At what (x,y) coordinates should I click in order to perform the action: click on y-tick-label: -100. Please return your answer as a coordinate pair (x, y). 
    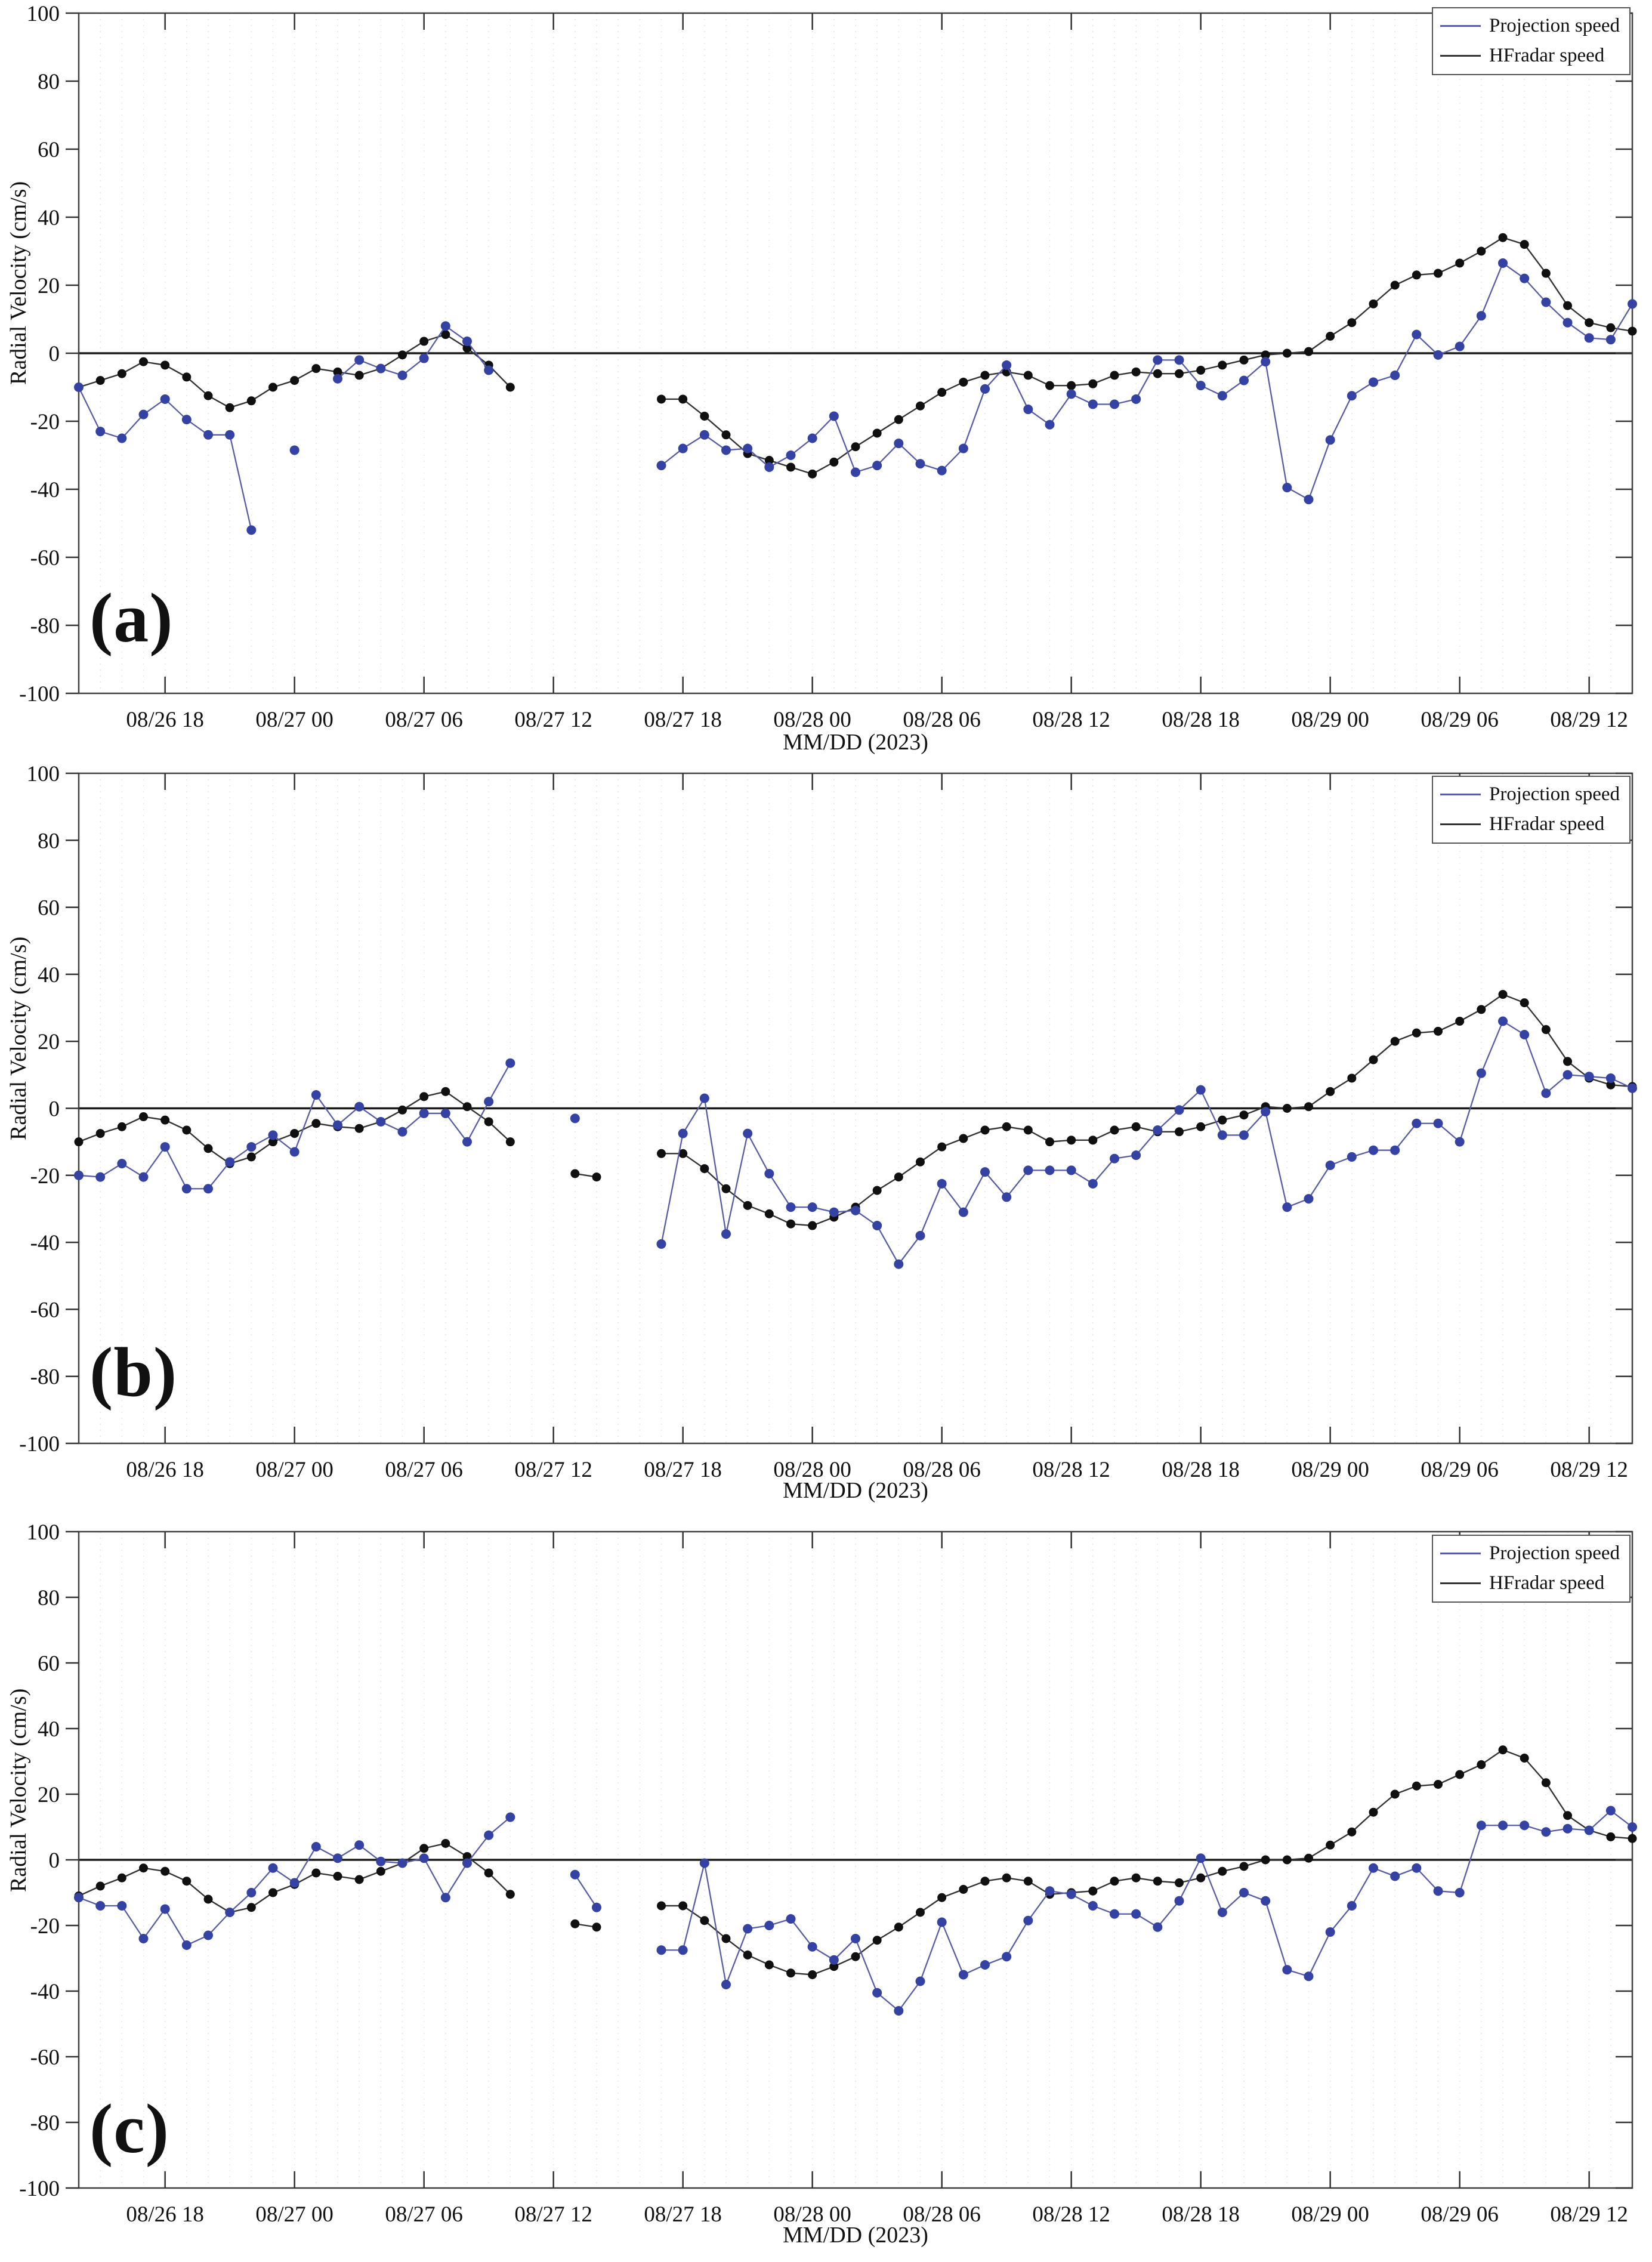
    Looking at the image, I should click on (39, 694).